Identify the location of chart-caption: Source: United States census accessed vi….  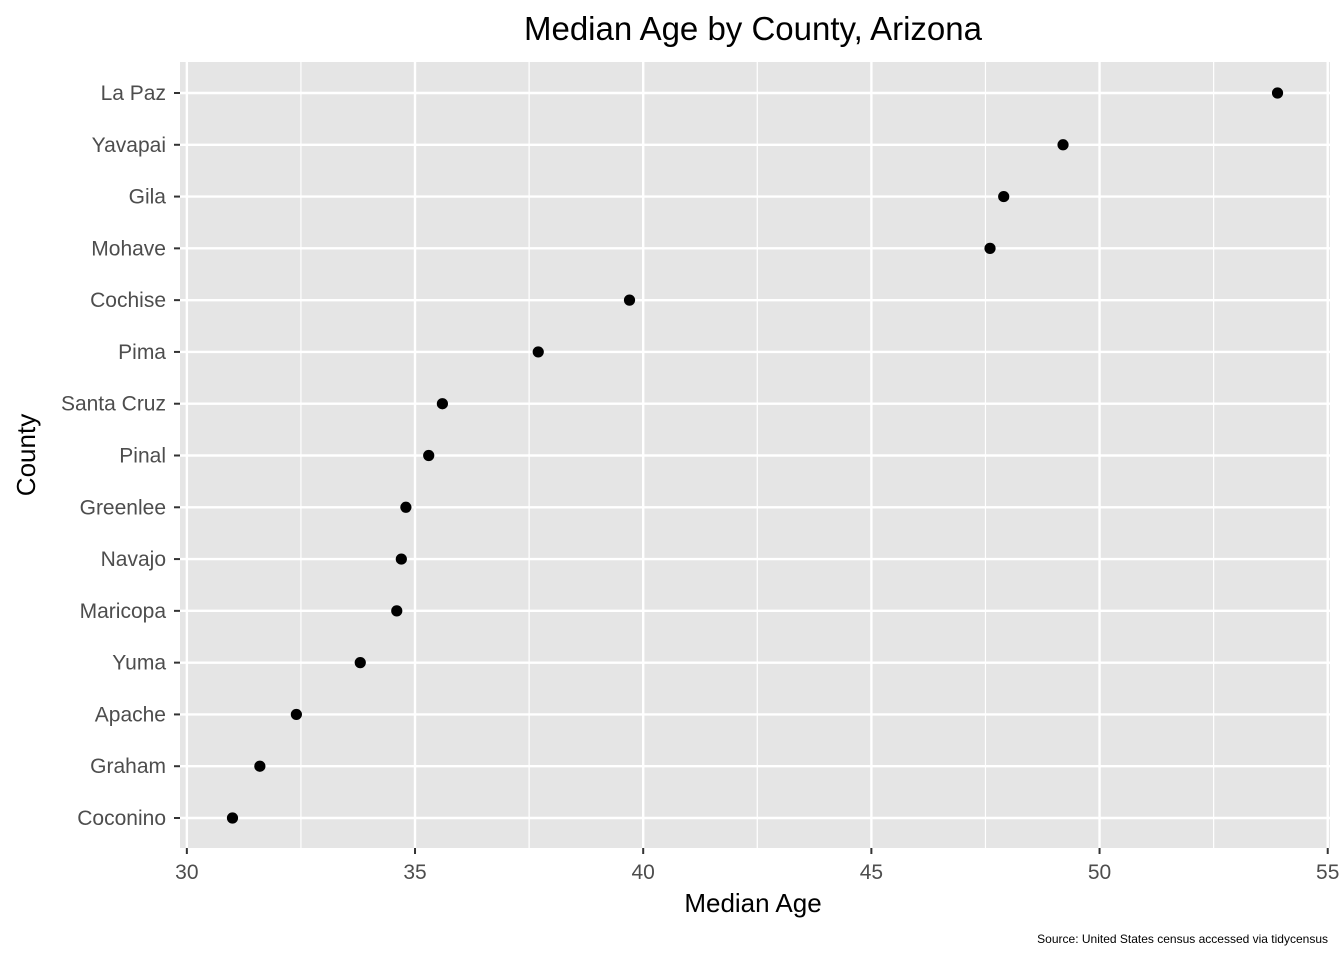
(1182, 939).